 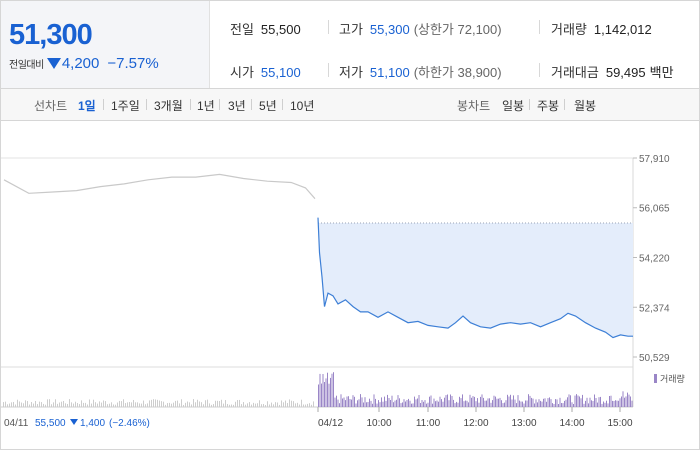 What do you see at coordinates (268, 106) in the screenshot?
I see `period-5year: 5년` at bounding box center [268, 106].